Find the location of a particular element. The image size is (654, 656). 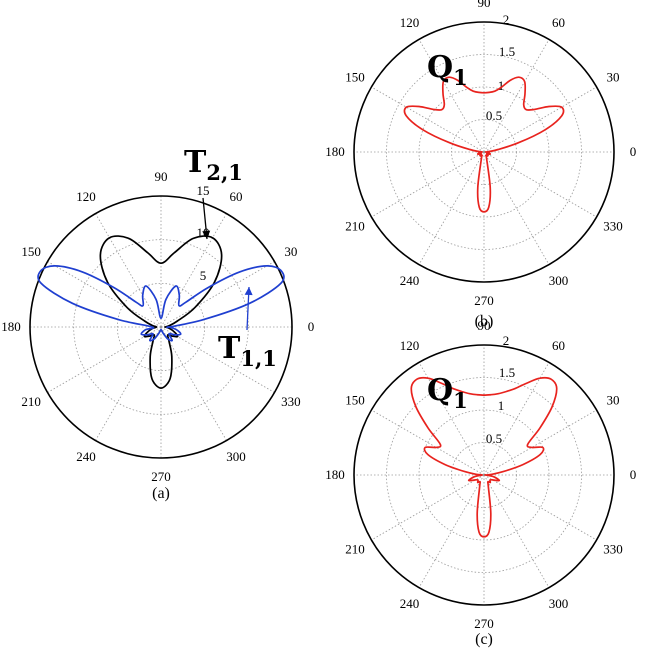

panel-caption: (c) is located at coordinates (484, 639).